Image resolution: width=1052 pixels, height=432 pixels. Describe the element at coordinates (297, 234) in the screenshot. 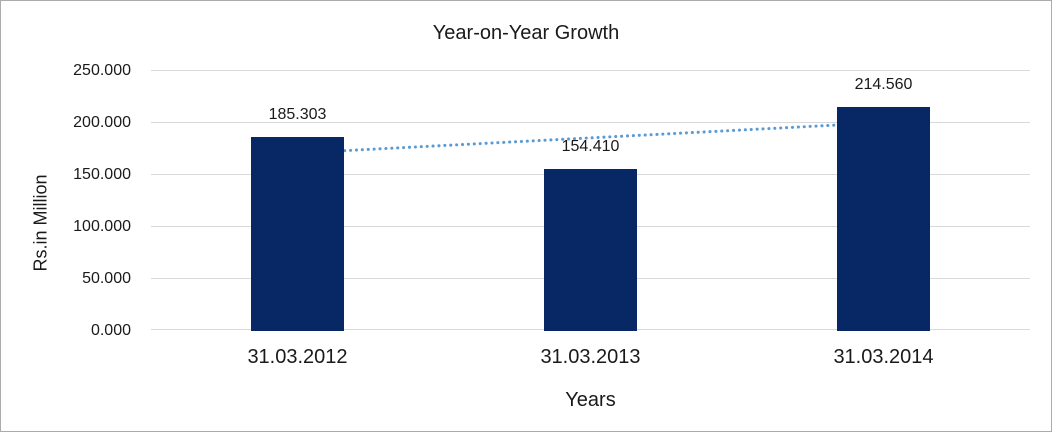

I see `bar-31.03.2012` at that location.